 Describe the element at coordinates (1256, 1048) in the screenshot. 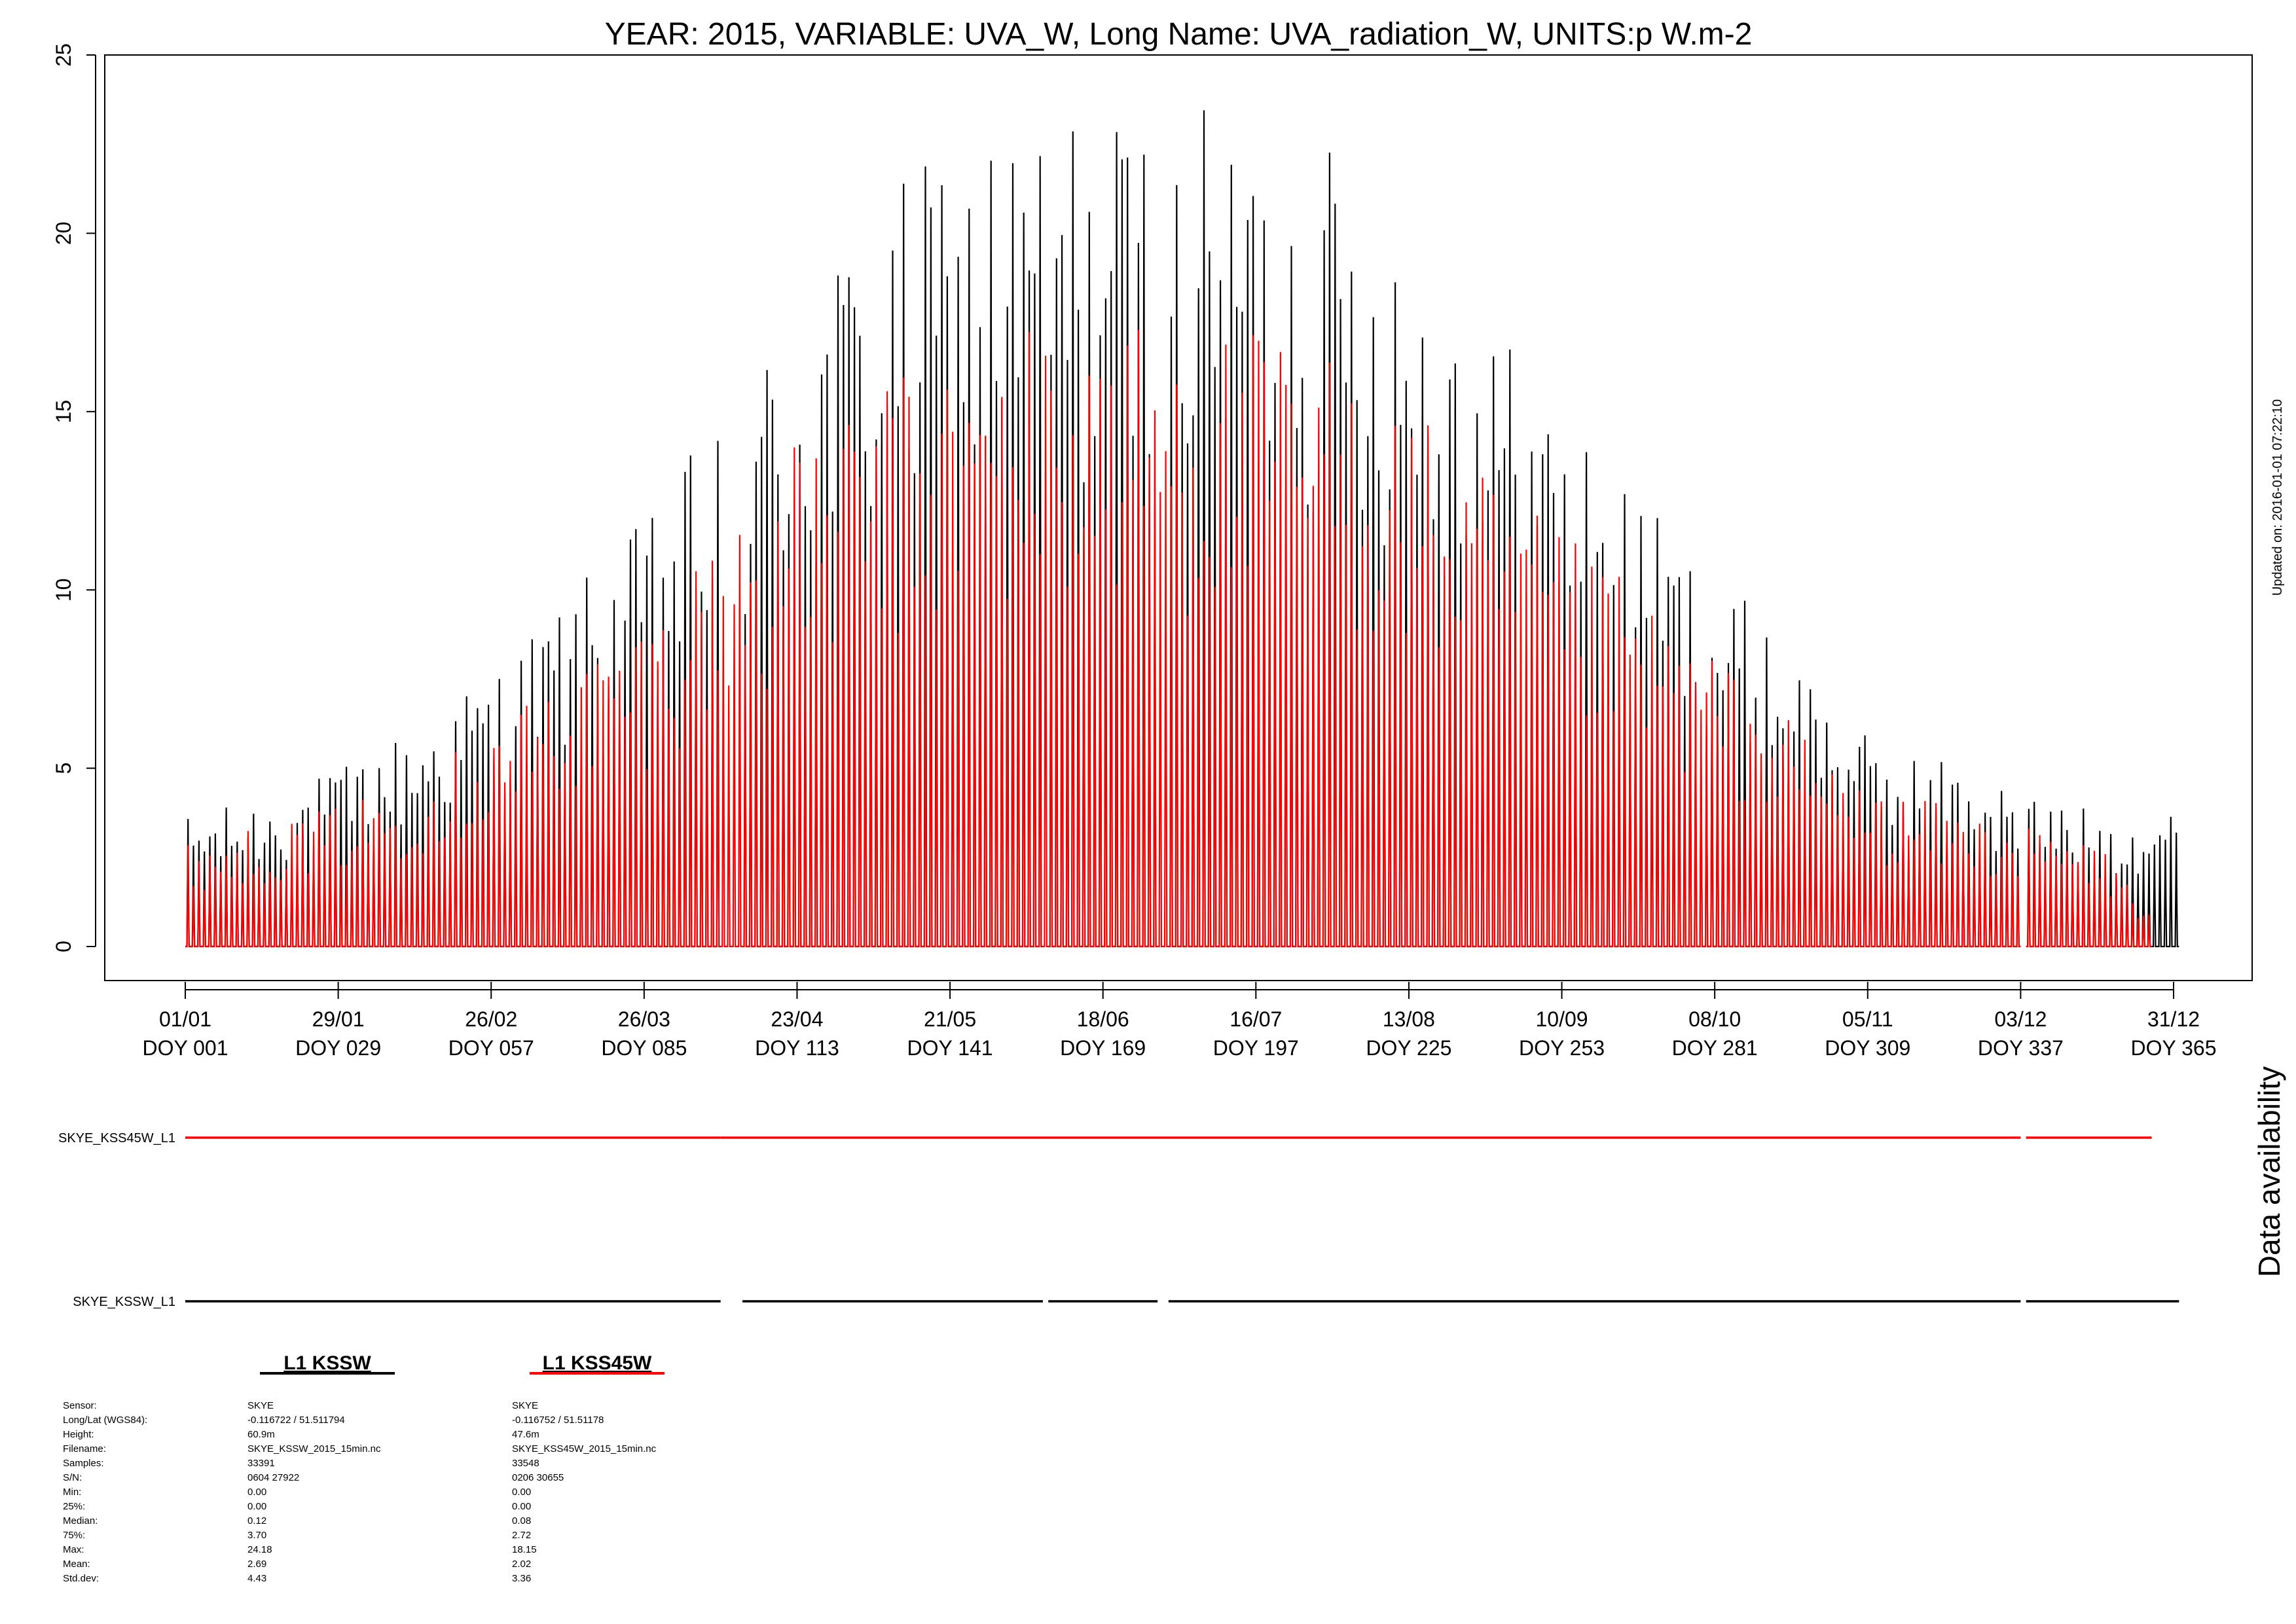

I see `x-tick-doy: DOY 197` at that location.